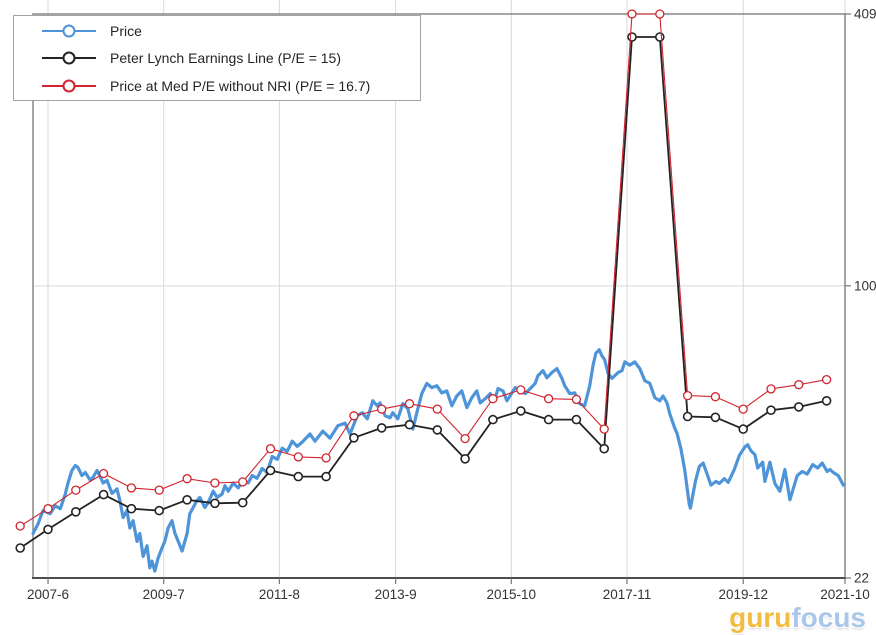 The image size is (876, 635). Describe the element at coordinates (865, 14) in the screenshot. I see `y-axis-label: 409` at that location.